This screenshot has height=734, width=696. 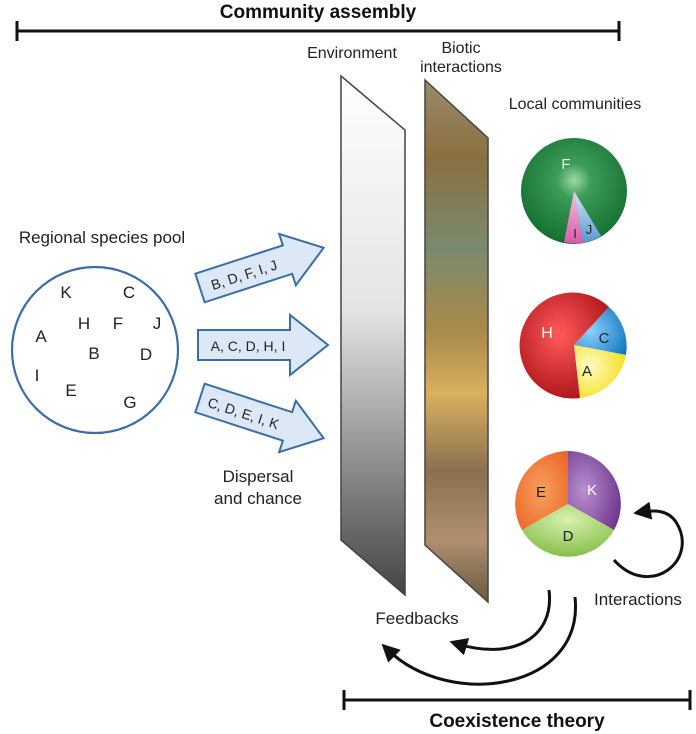 I want to click on pool-species-H: H, so click(x=84, y=323).